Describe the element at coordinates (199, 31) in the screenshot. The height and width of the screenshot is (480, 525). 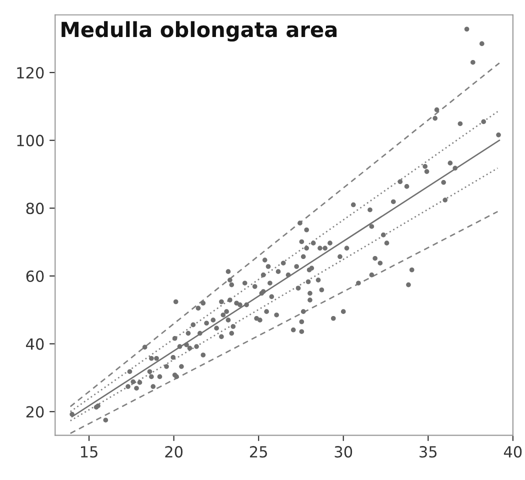
I see `chart-title: Medulla oblongata area` at that location.